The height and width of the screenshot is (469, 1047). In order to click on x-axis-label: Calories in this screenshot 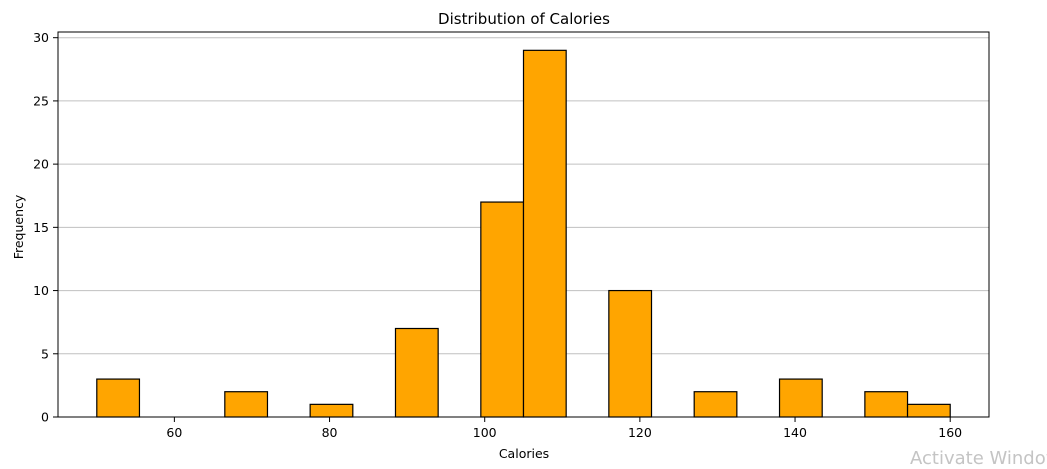, I will do `click(524, 453)`.